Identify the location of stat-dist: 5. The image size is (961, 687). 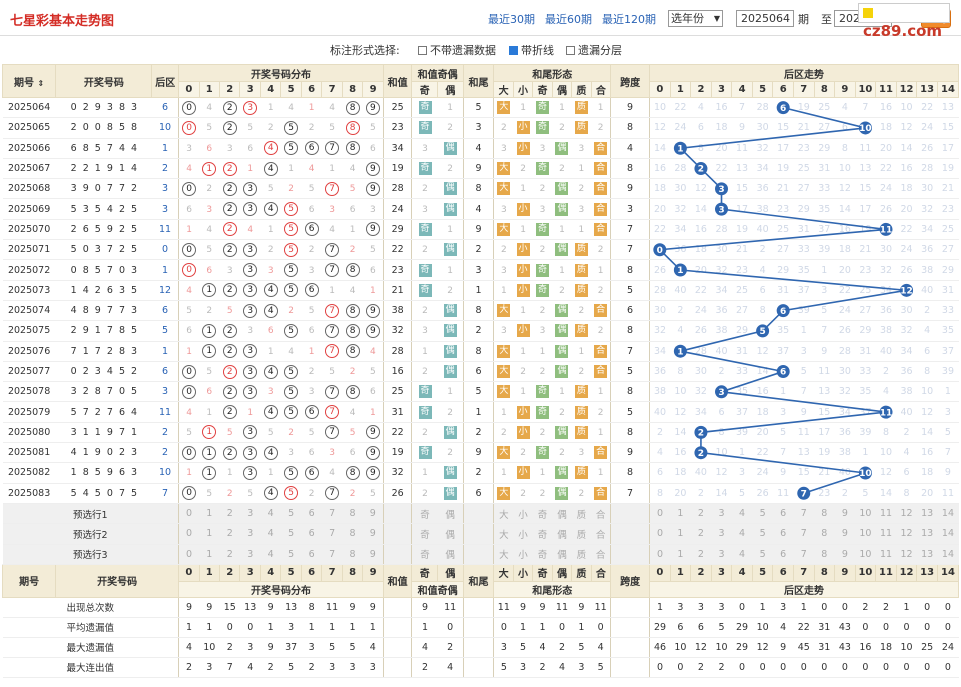
(352, 647).